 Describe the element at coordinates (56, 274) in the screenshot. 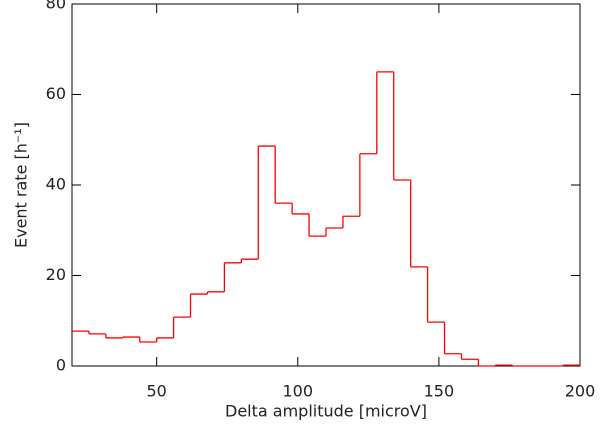

I see `y-tick-label: 20` at that location.